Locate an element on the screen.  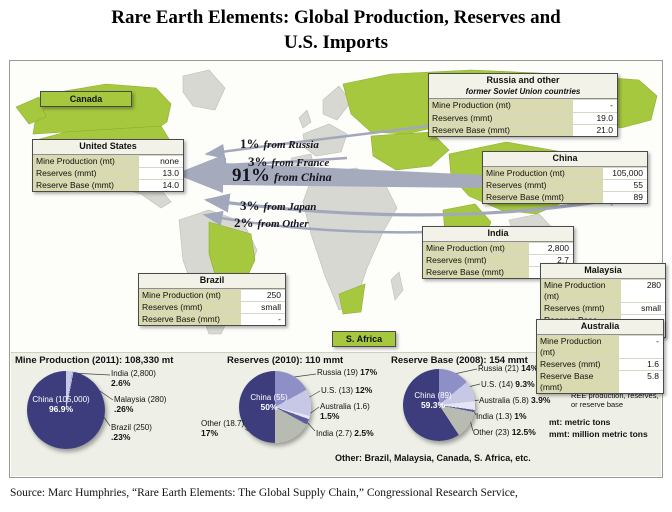
data-row: Reserves (mmt) 13.0 is located at coordinates (108, 173).